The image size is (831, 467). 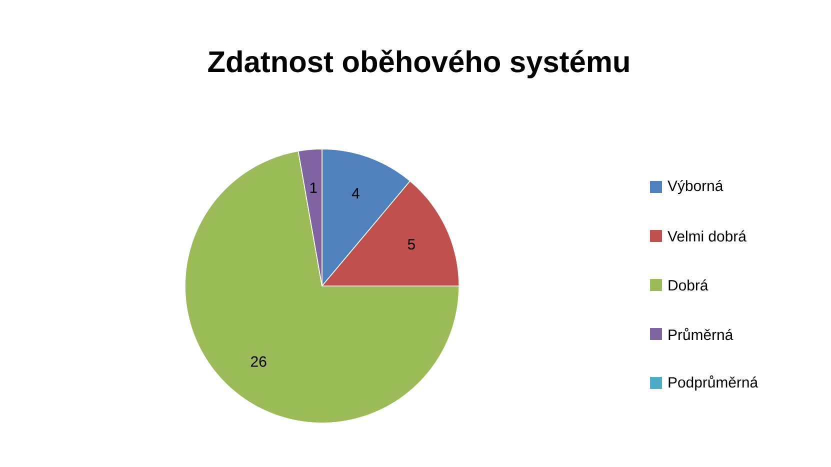 I want to click on data-label: 5, so click(x=411, y=244).